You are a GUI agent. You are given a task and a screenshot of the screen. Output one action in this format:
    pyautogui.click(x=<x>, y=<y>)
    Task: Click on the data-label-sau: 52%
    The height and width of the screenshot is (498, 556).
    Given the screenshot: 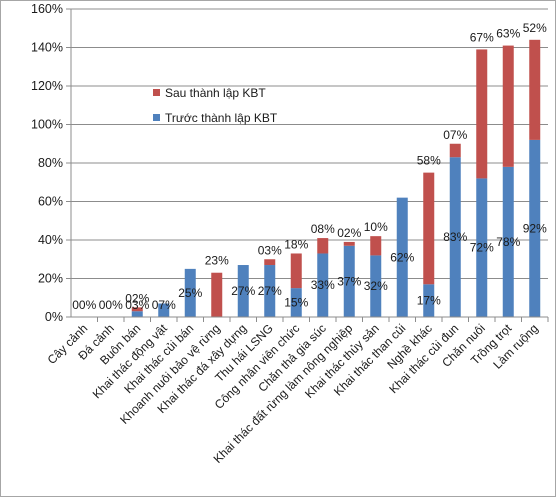 What is the action you would take?
    pyautogui.click(x=535, y=28)
    